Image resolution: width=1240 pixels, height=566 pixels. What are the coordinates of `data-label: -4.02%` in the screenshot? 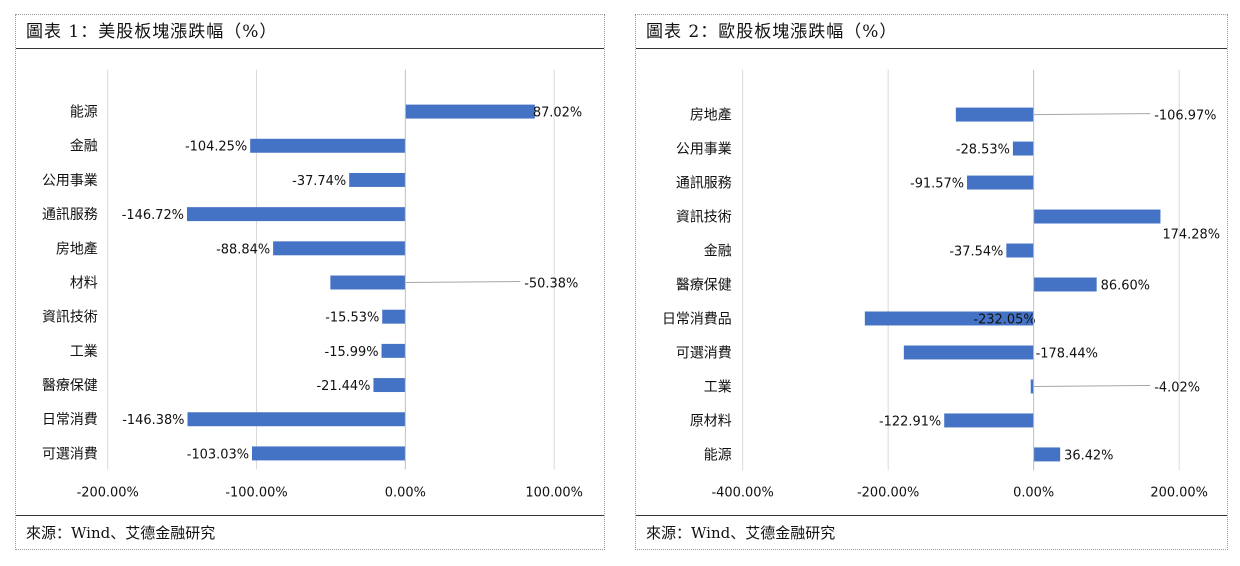 It's located at (1177, 387).